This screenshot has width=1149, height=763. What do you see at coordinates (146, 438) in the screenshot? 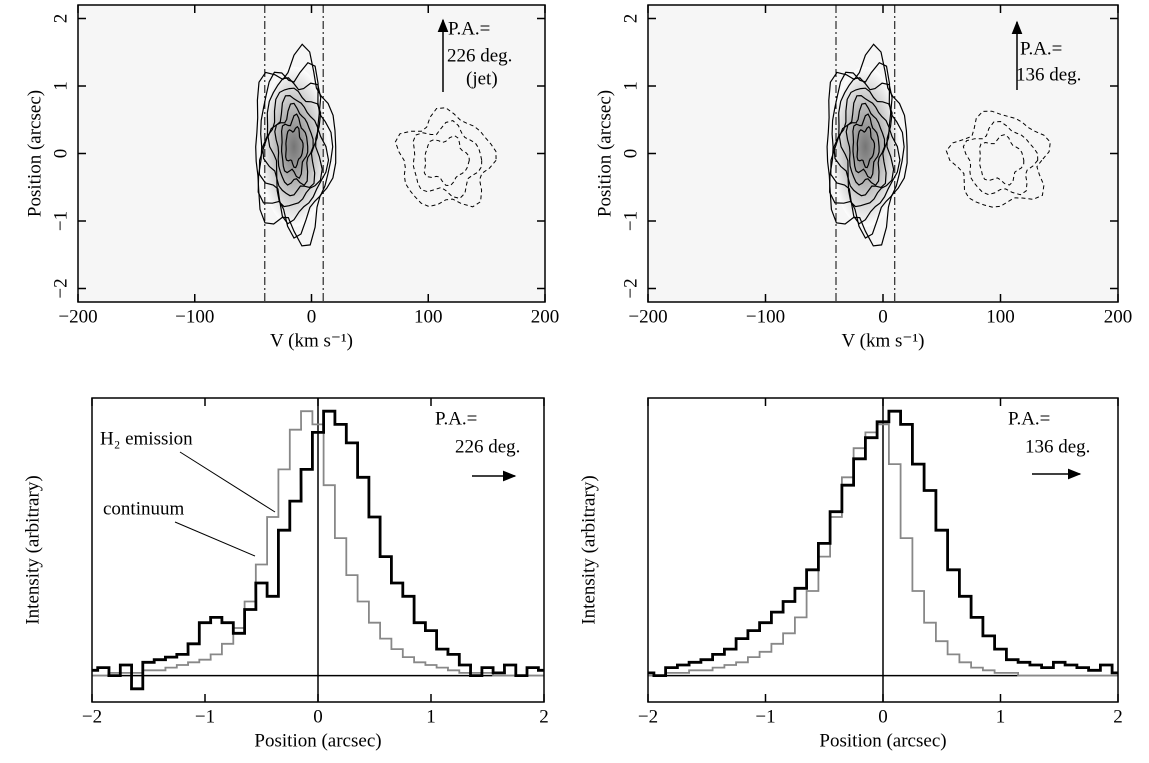
I see `legend-label: H₂ emission` at bounding box center [146, 438].